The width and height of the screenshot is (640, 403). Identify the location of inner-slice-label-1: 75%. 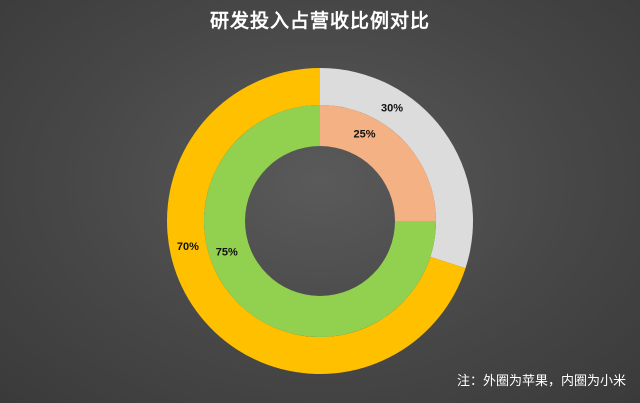
(227, 252).